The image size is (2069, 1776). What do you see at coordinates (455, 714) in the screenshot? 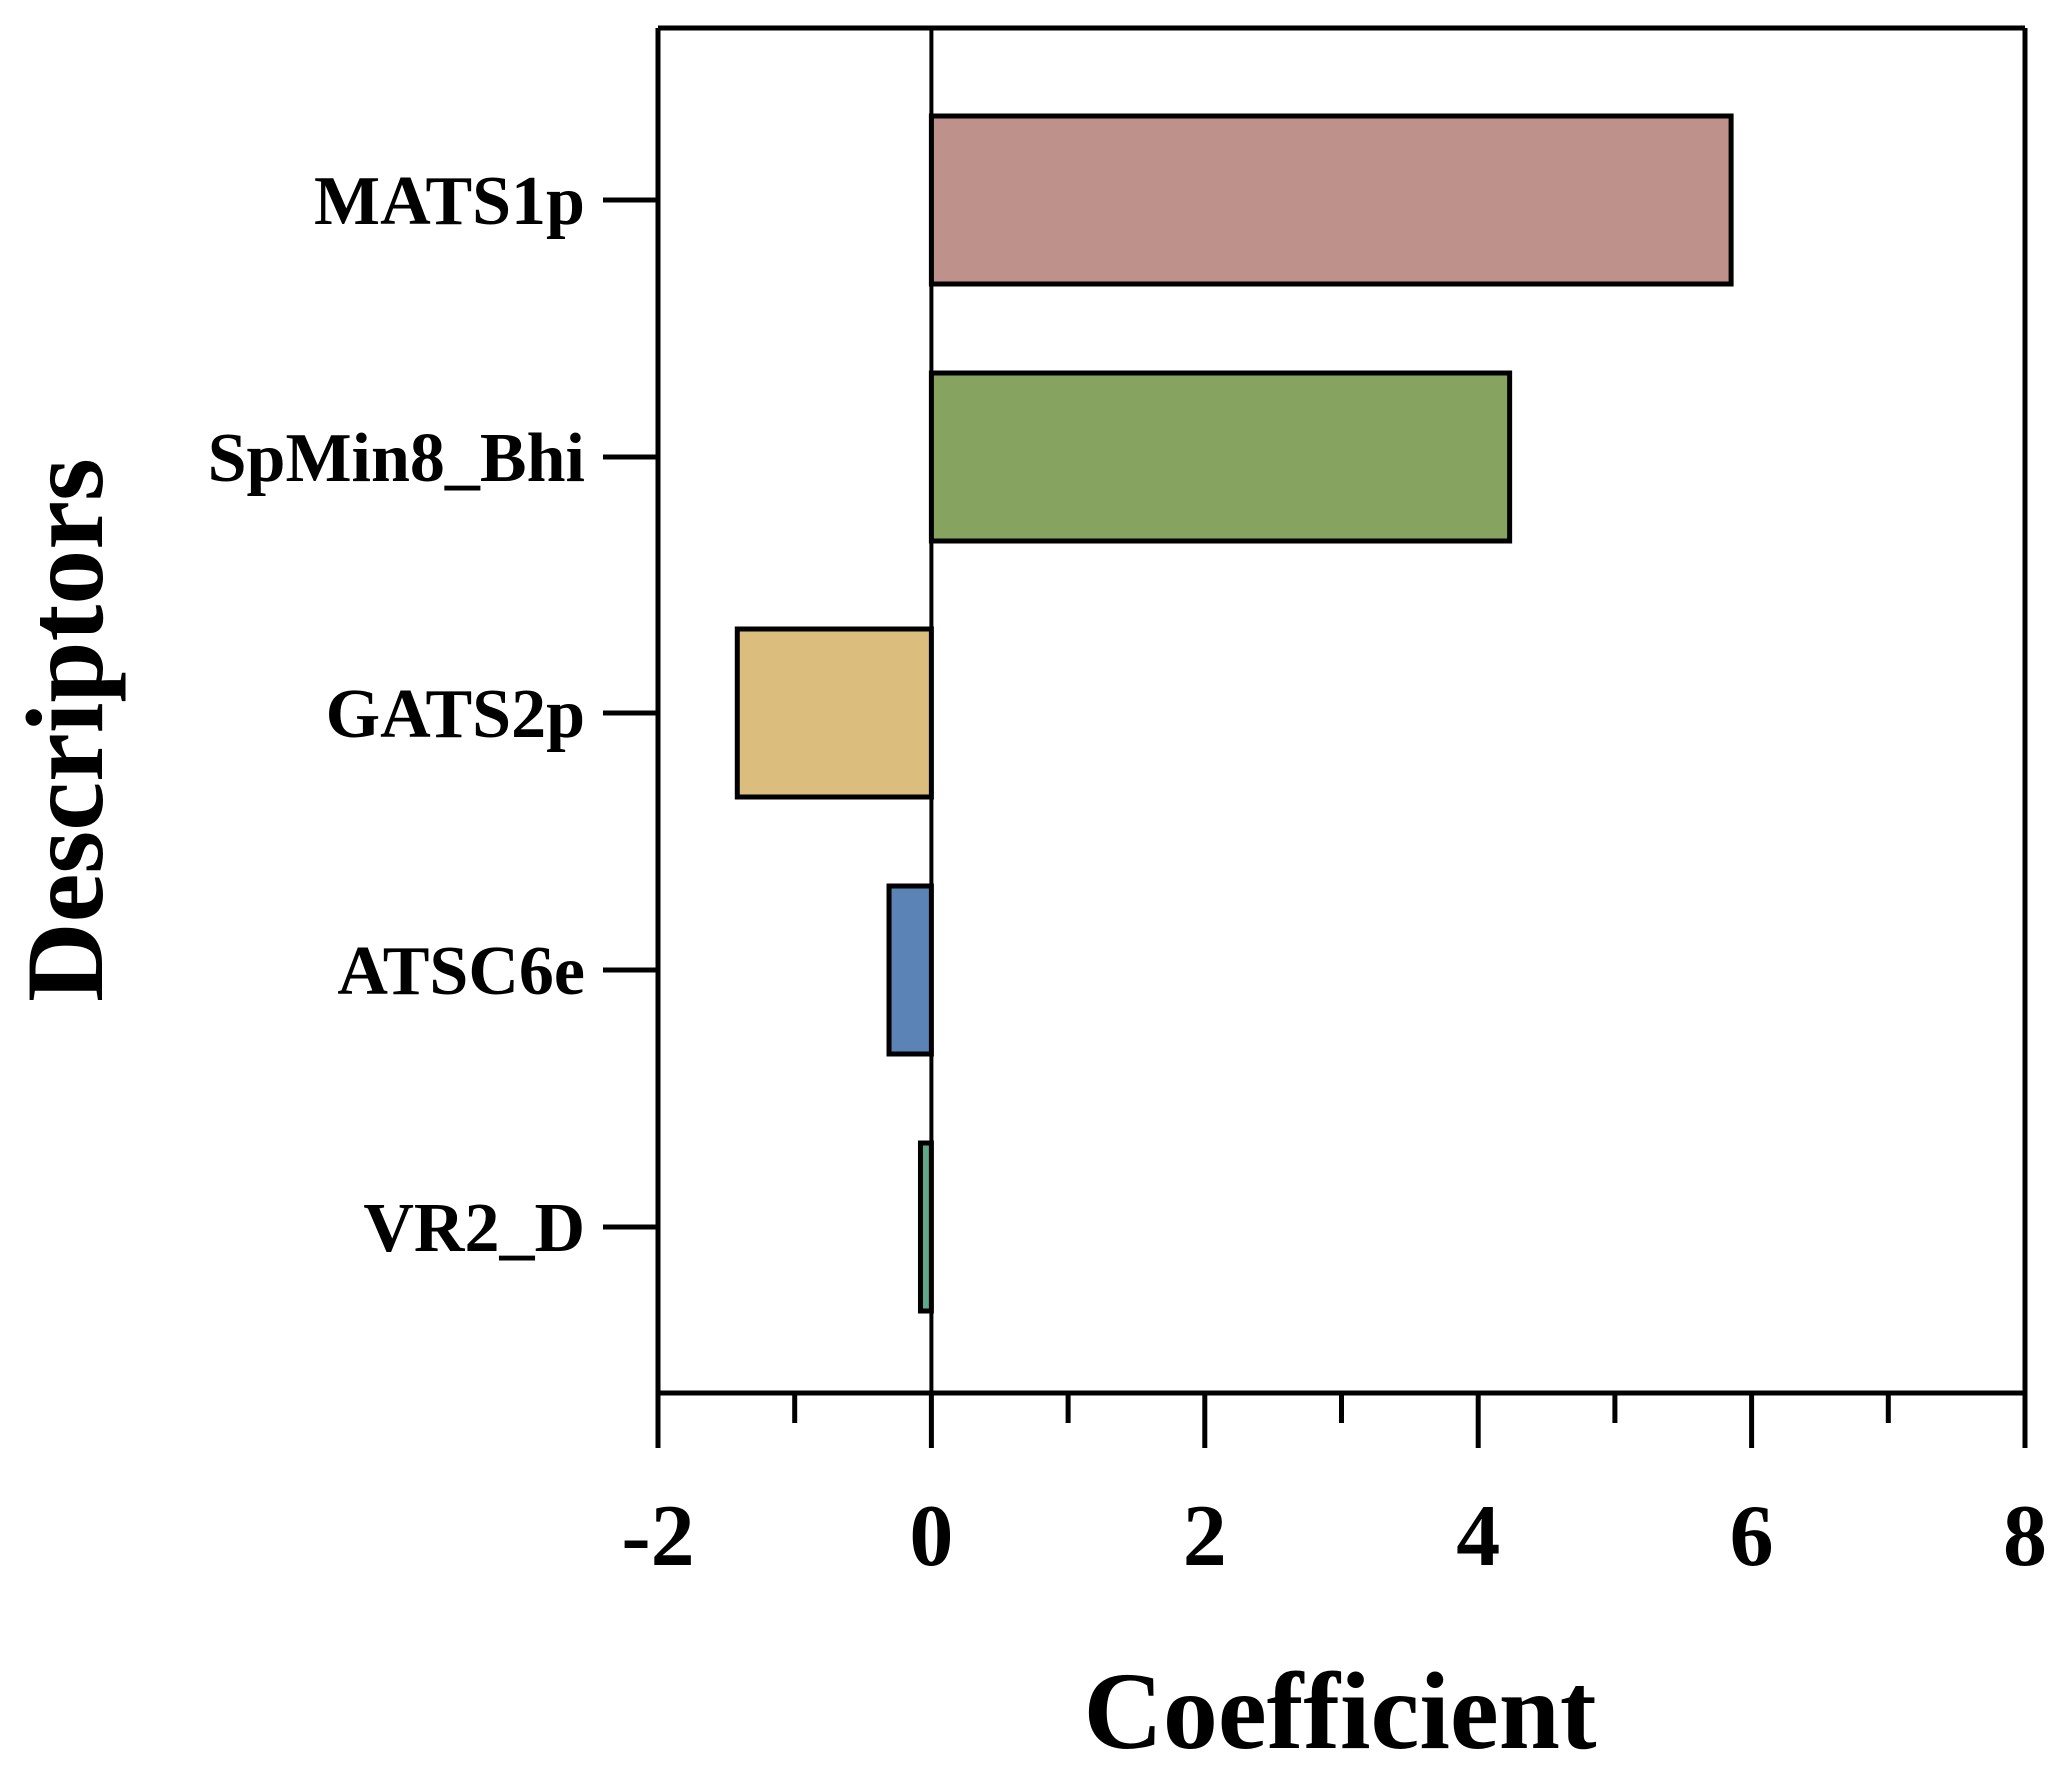
I see `y-category-label: GATS2p` at bounding box center [455, 714].